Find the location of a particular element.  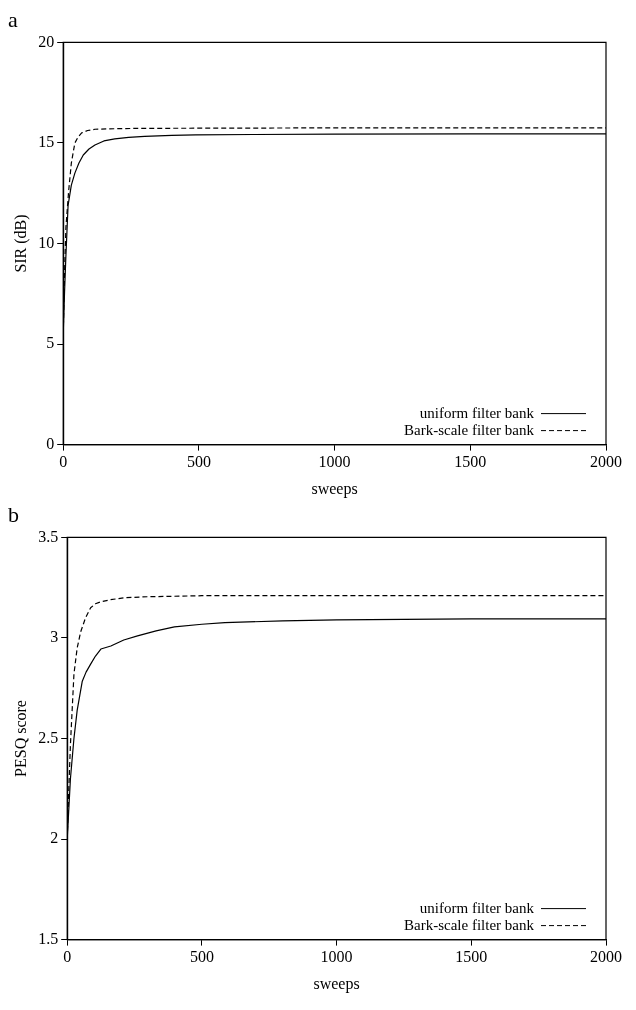

x-tick-label: 0 is located at coordinates (67, 957).